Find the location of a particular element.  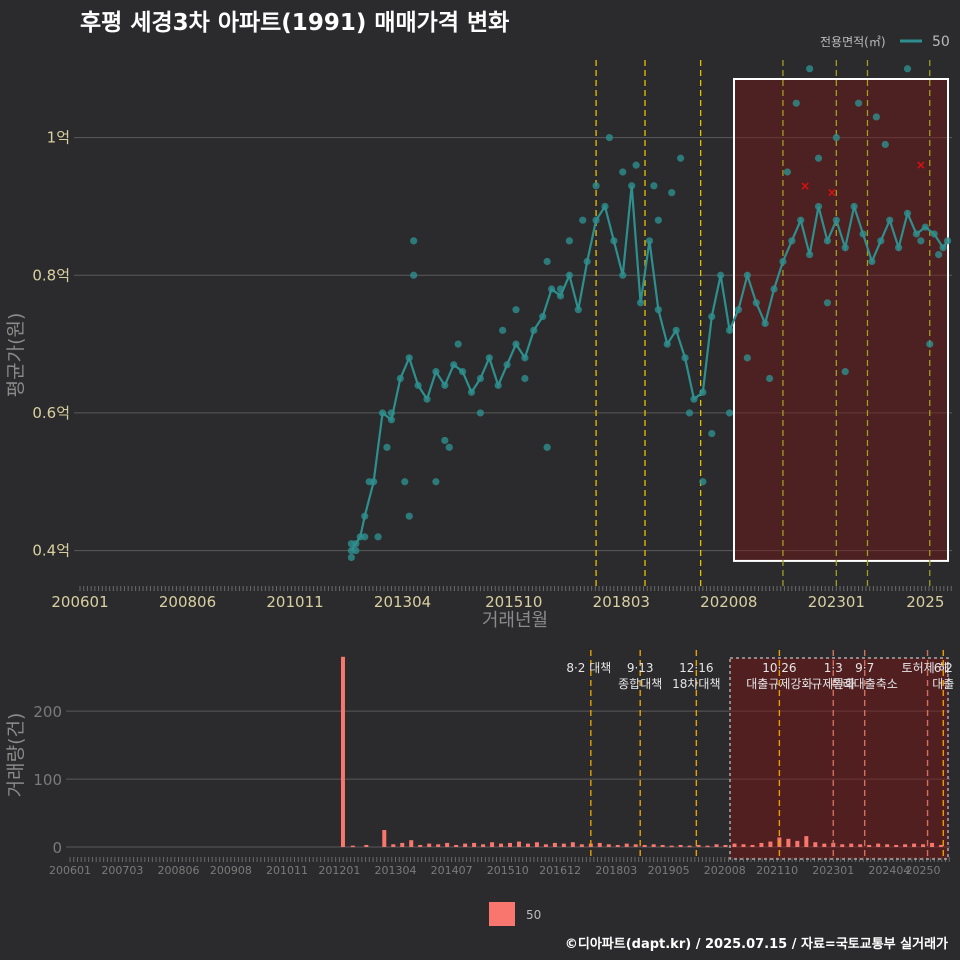

legend-entry: 50 is located at coordinates (941, 42).